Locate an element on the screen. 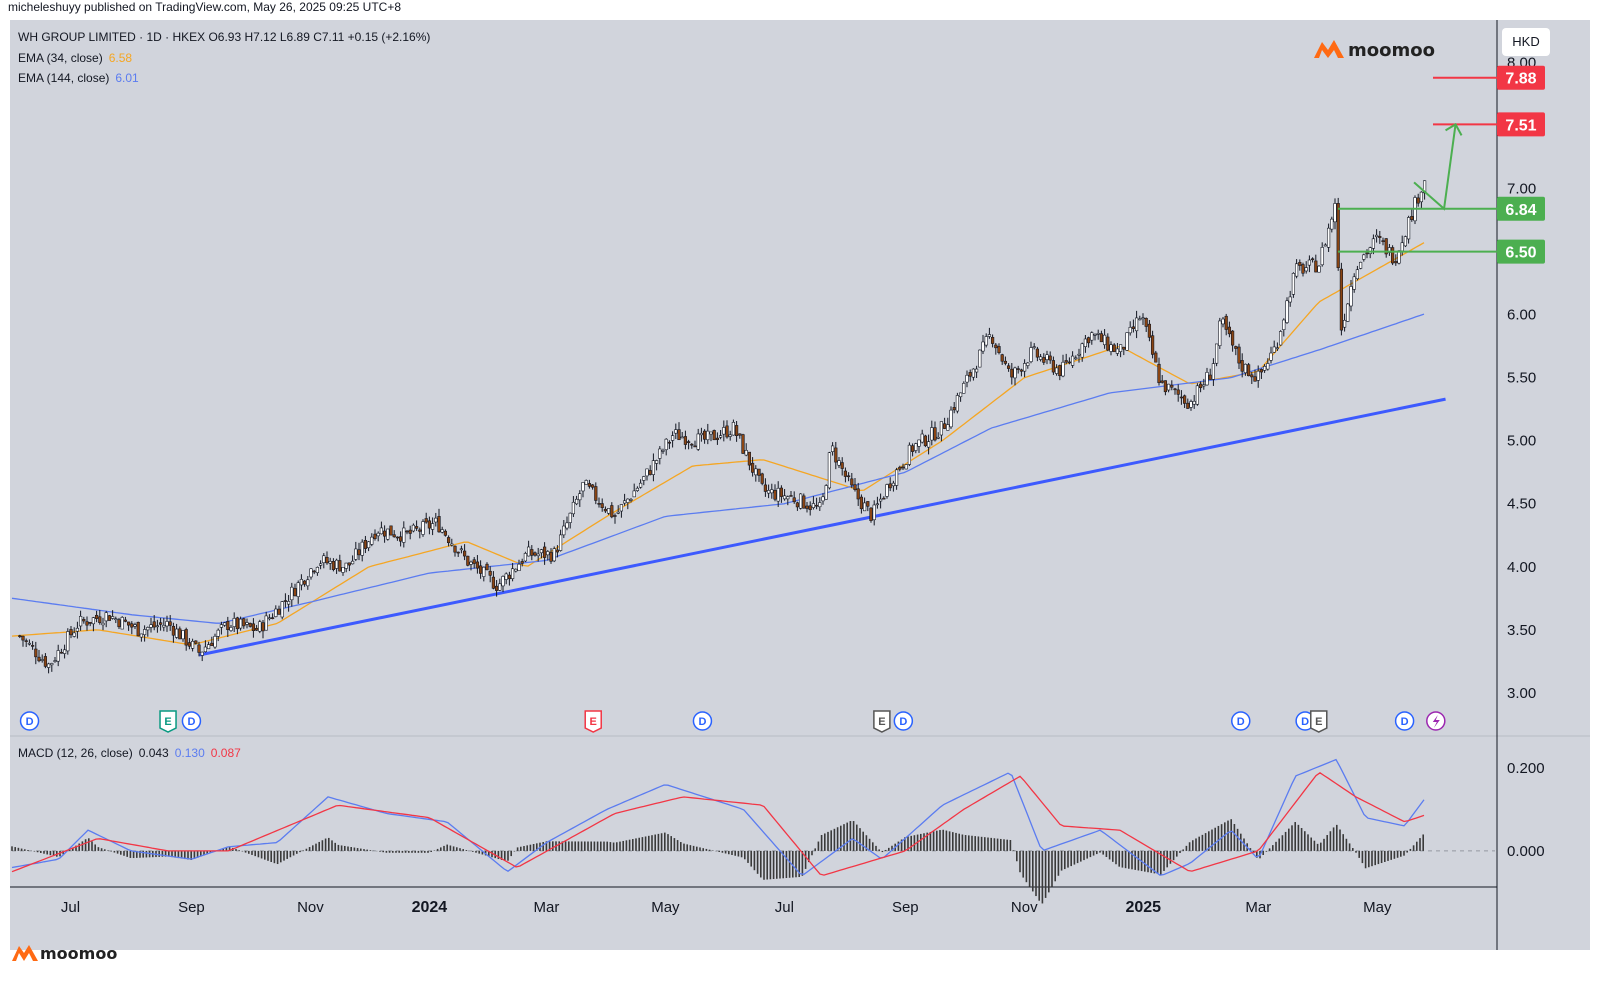 The height and width of the screenshot is (990, 1600). ema34-legend: EMA (34, close) 6.58 is located at coordinates (75, 58).